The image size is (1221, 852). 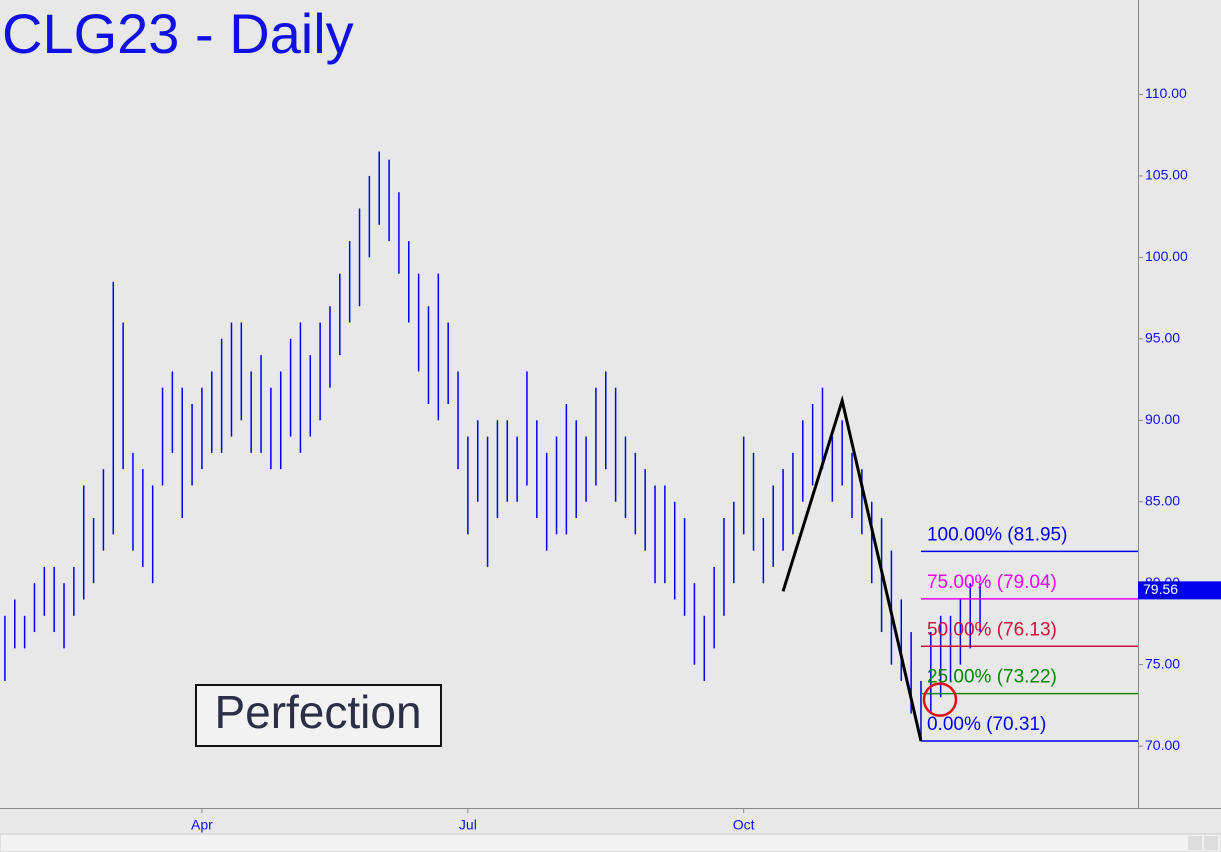 What do you see at coordinates (992, 582) in the screenshot?
I see `fib-label: 75.00% (79.04)` at bounding box center [992, 582].